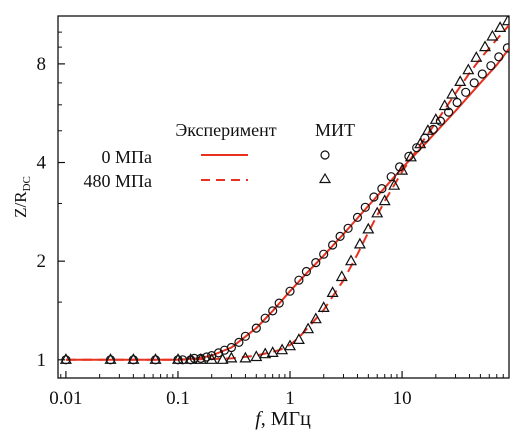 The image size is (520, 445). Describe the element at coordinates (325, 178) in the screenshot. I see `legend-marker-480mpa` at that location.